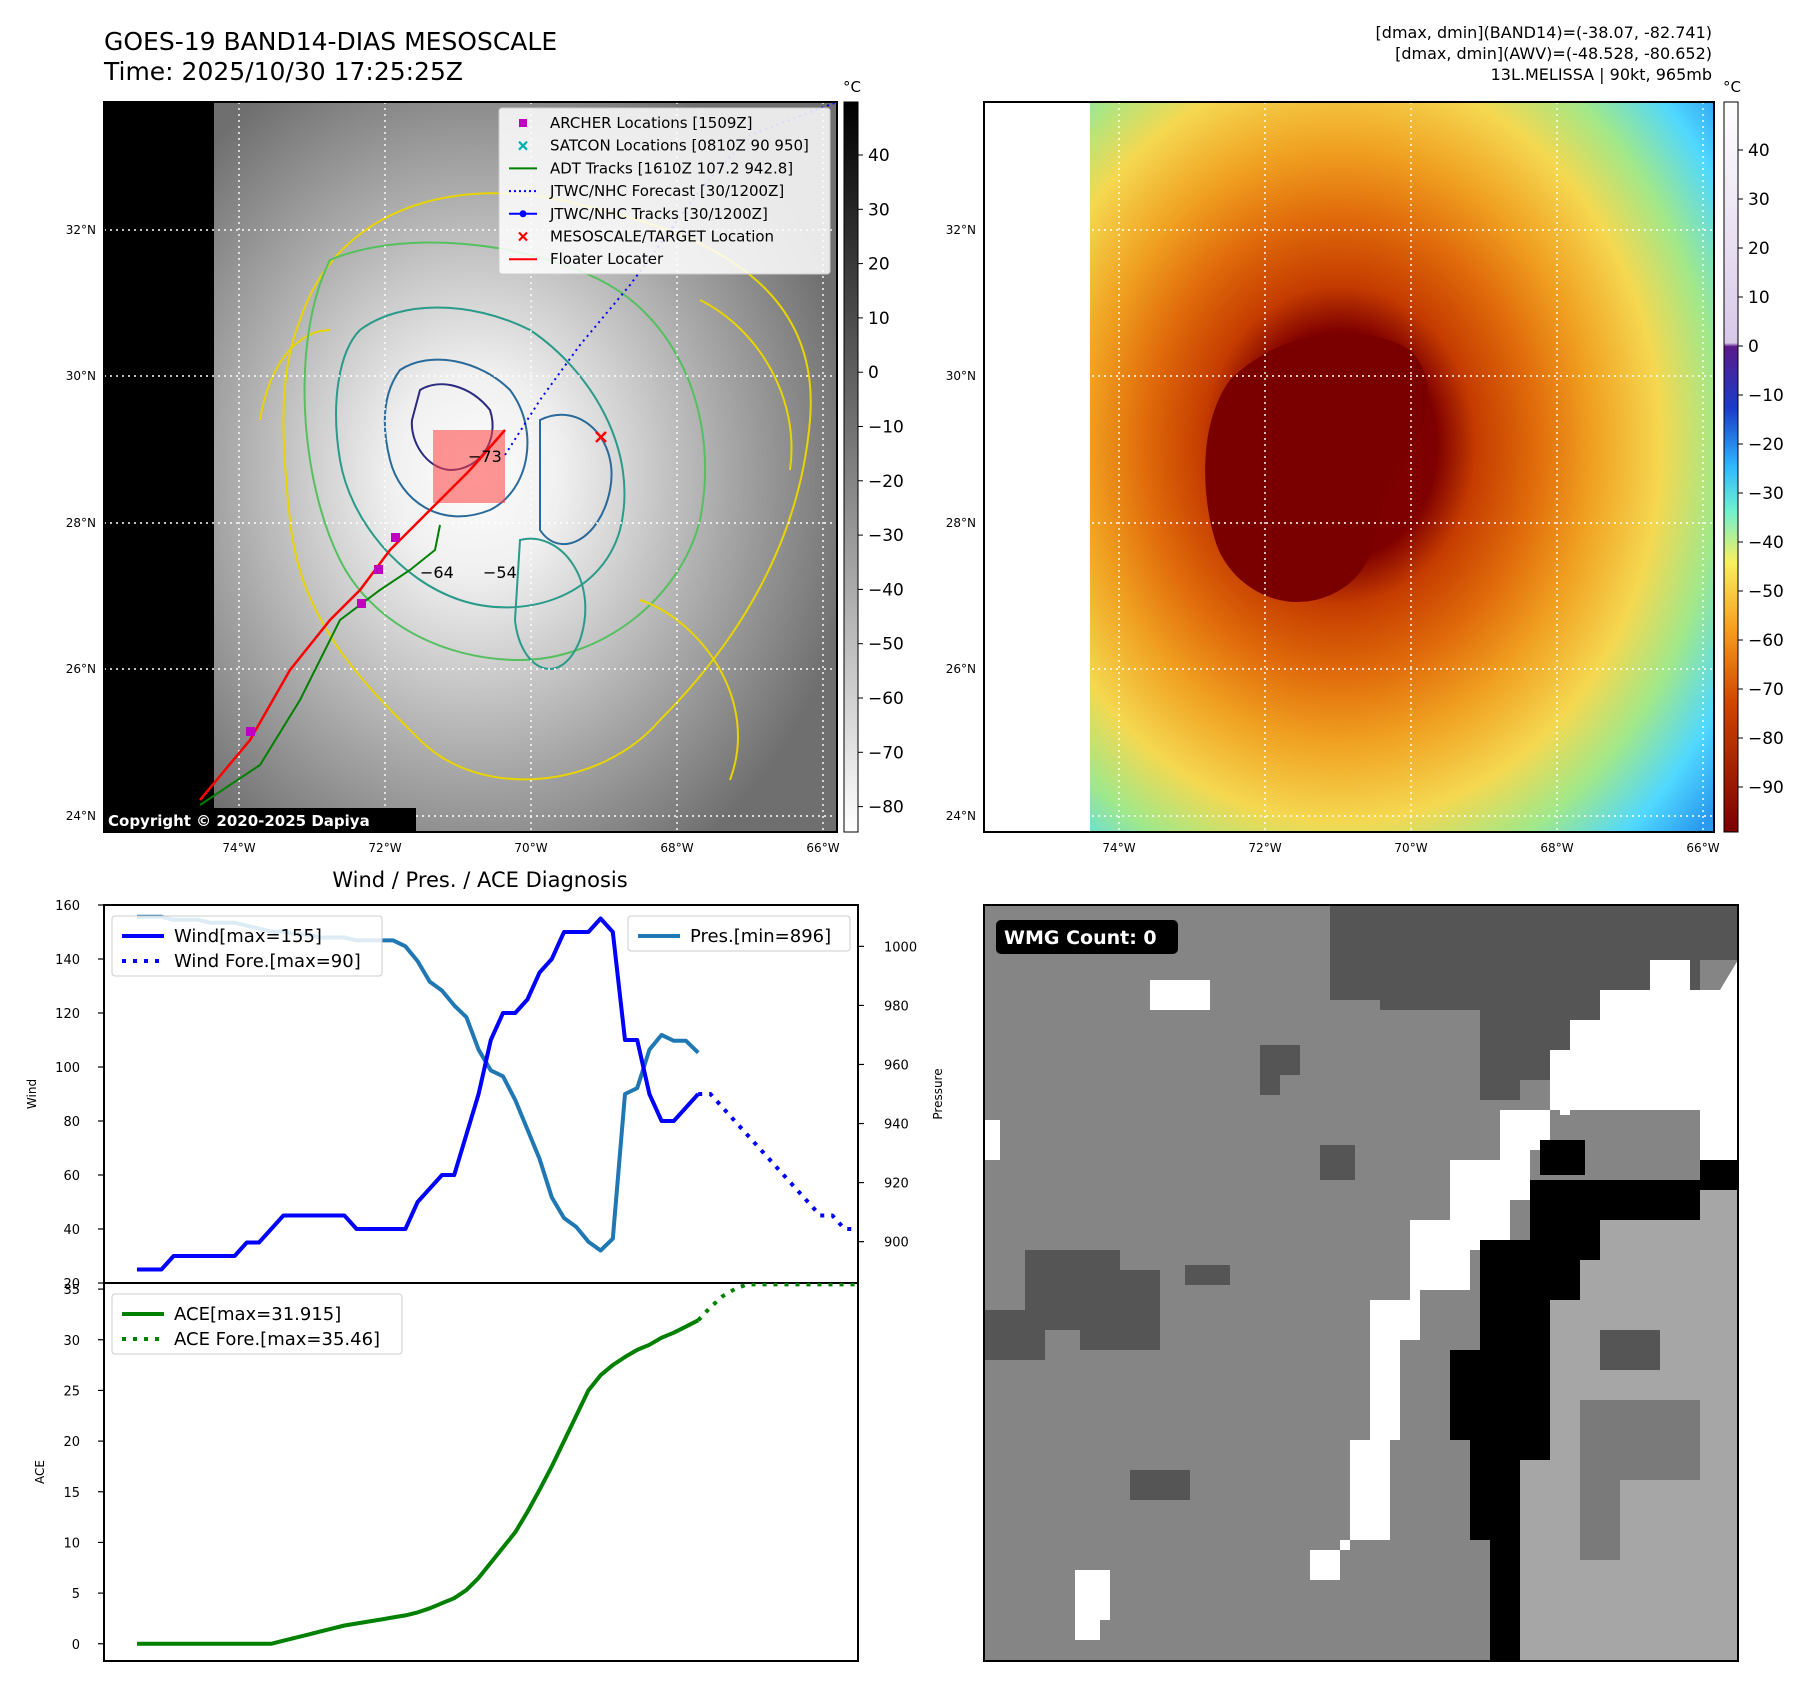 The width and height of the screenshot is (1797, 1690). What do you see at coordinates (1080, 938) in the screenshot?
I see `wmg-count-text: WMG Count: 0` at bounding box center [1080, 938].